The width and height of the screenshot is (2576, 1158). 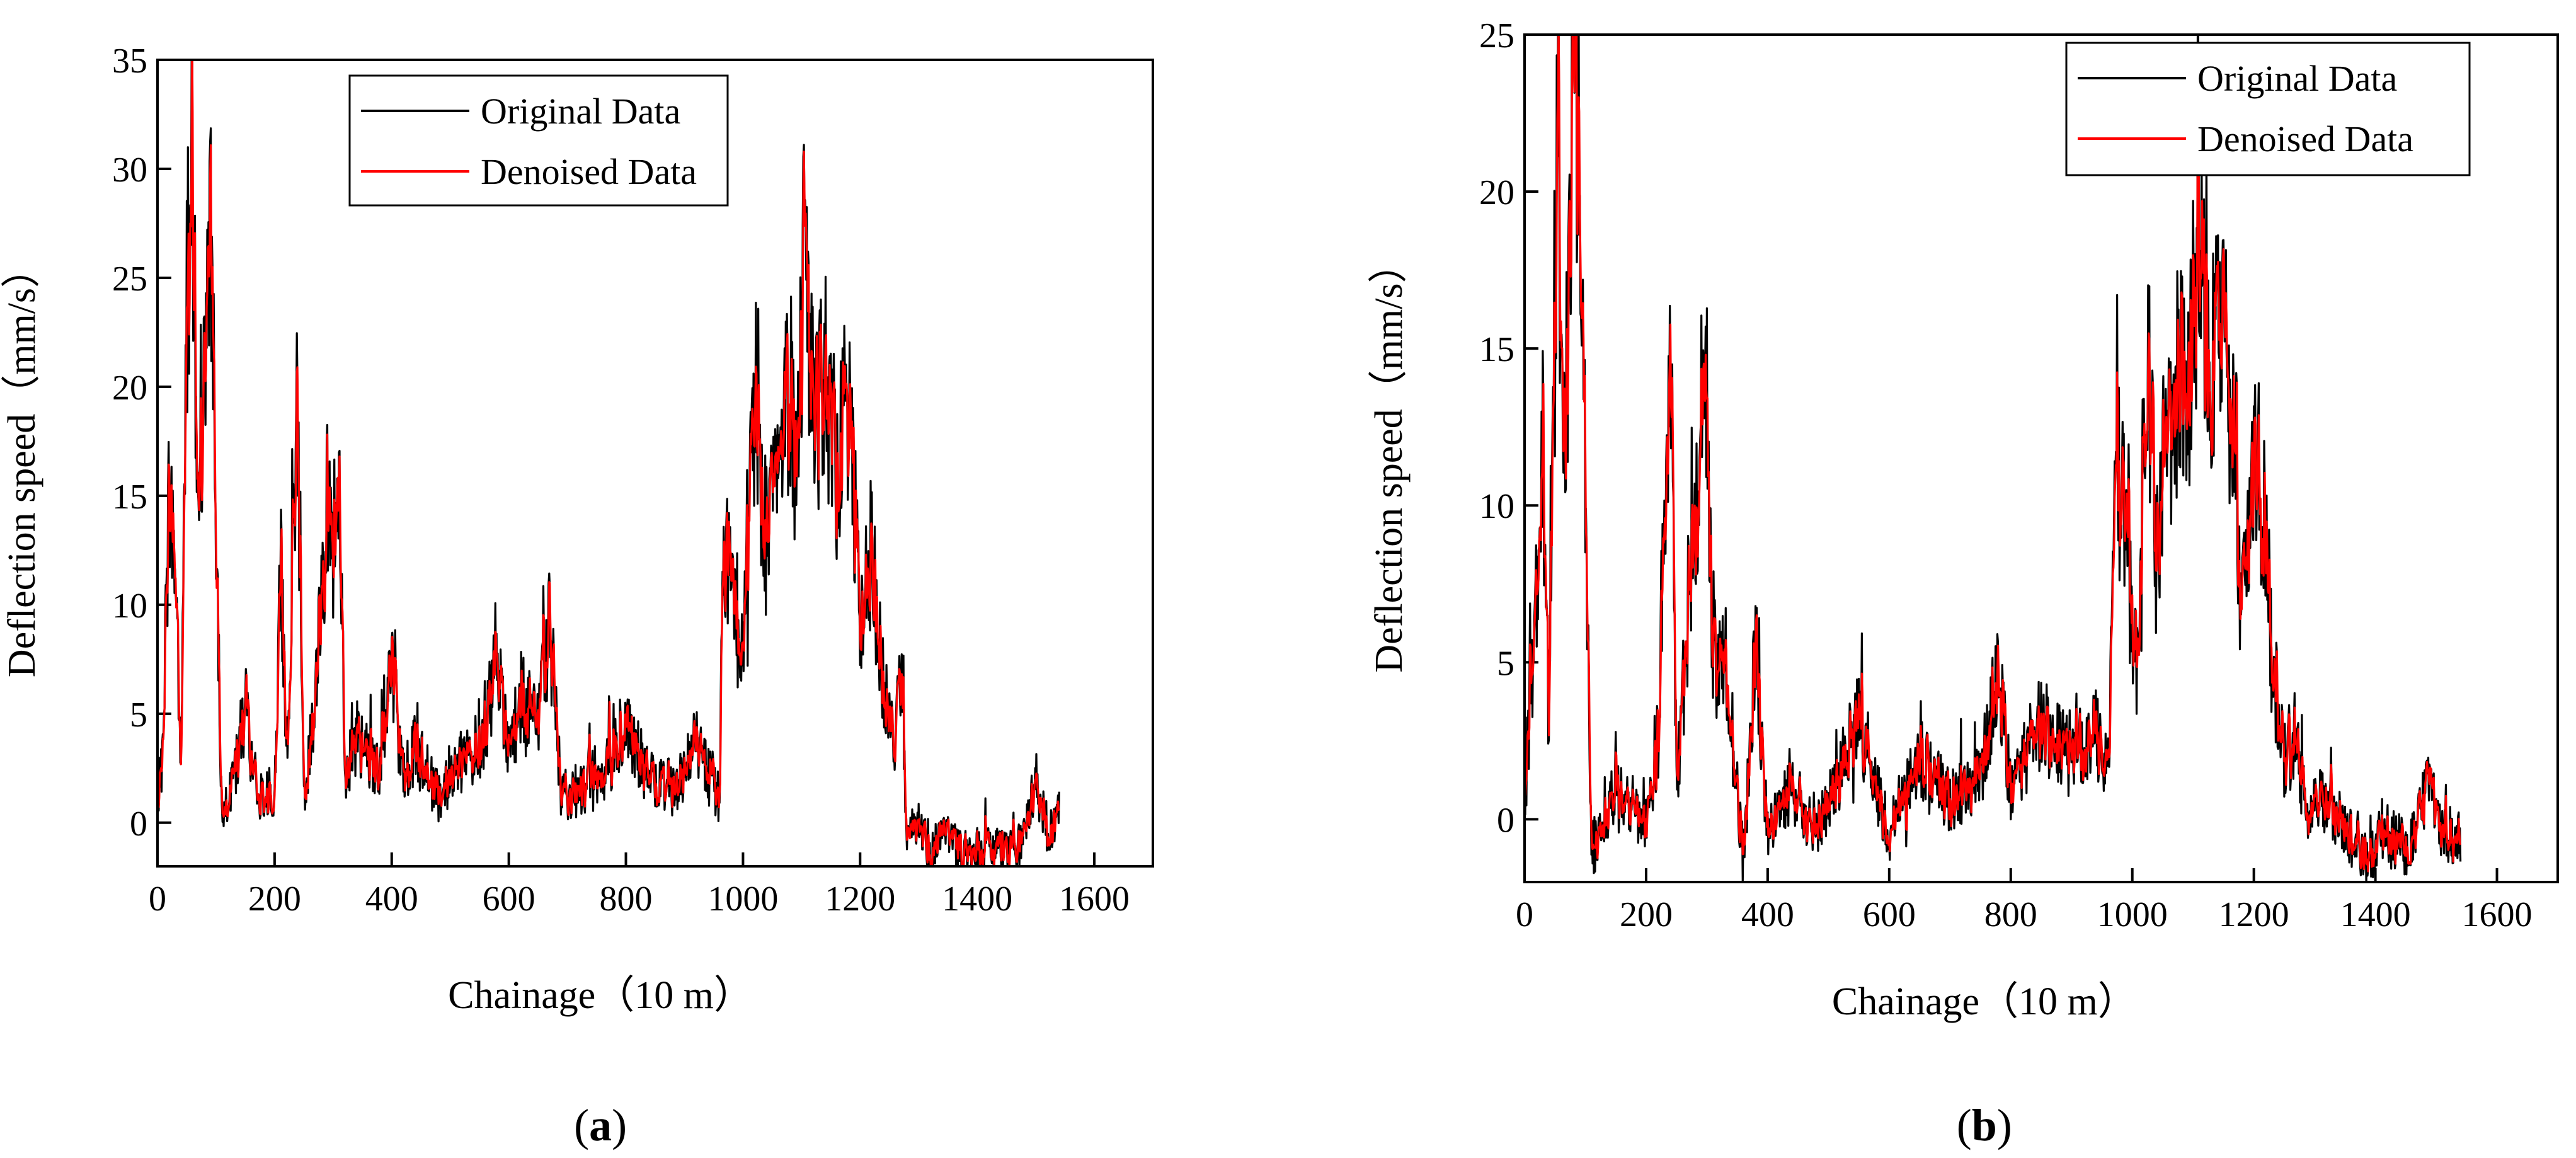 I want to click on y-tick-label-a: 15, so click(x=129, y=497).